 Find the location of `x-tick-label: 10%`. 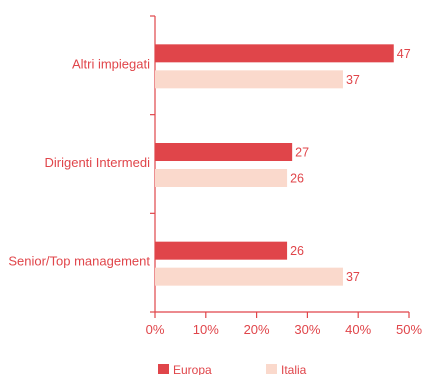

x-tick-label: 10% is located at coordinates (206, 329).